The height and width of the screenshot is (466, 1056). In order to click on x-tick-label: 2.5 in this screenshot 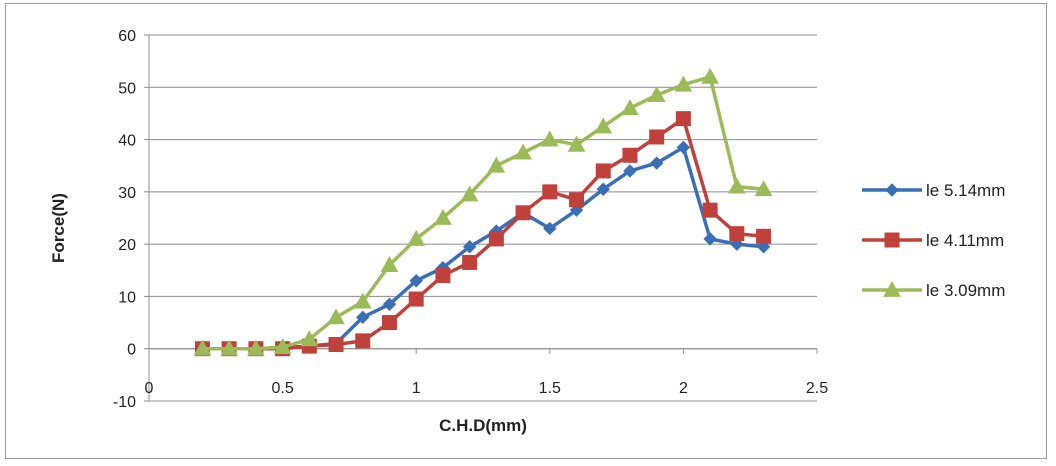, I will do `click(817, 388)`.